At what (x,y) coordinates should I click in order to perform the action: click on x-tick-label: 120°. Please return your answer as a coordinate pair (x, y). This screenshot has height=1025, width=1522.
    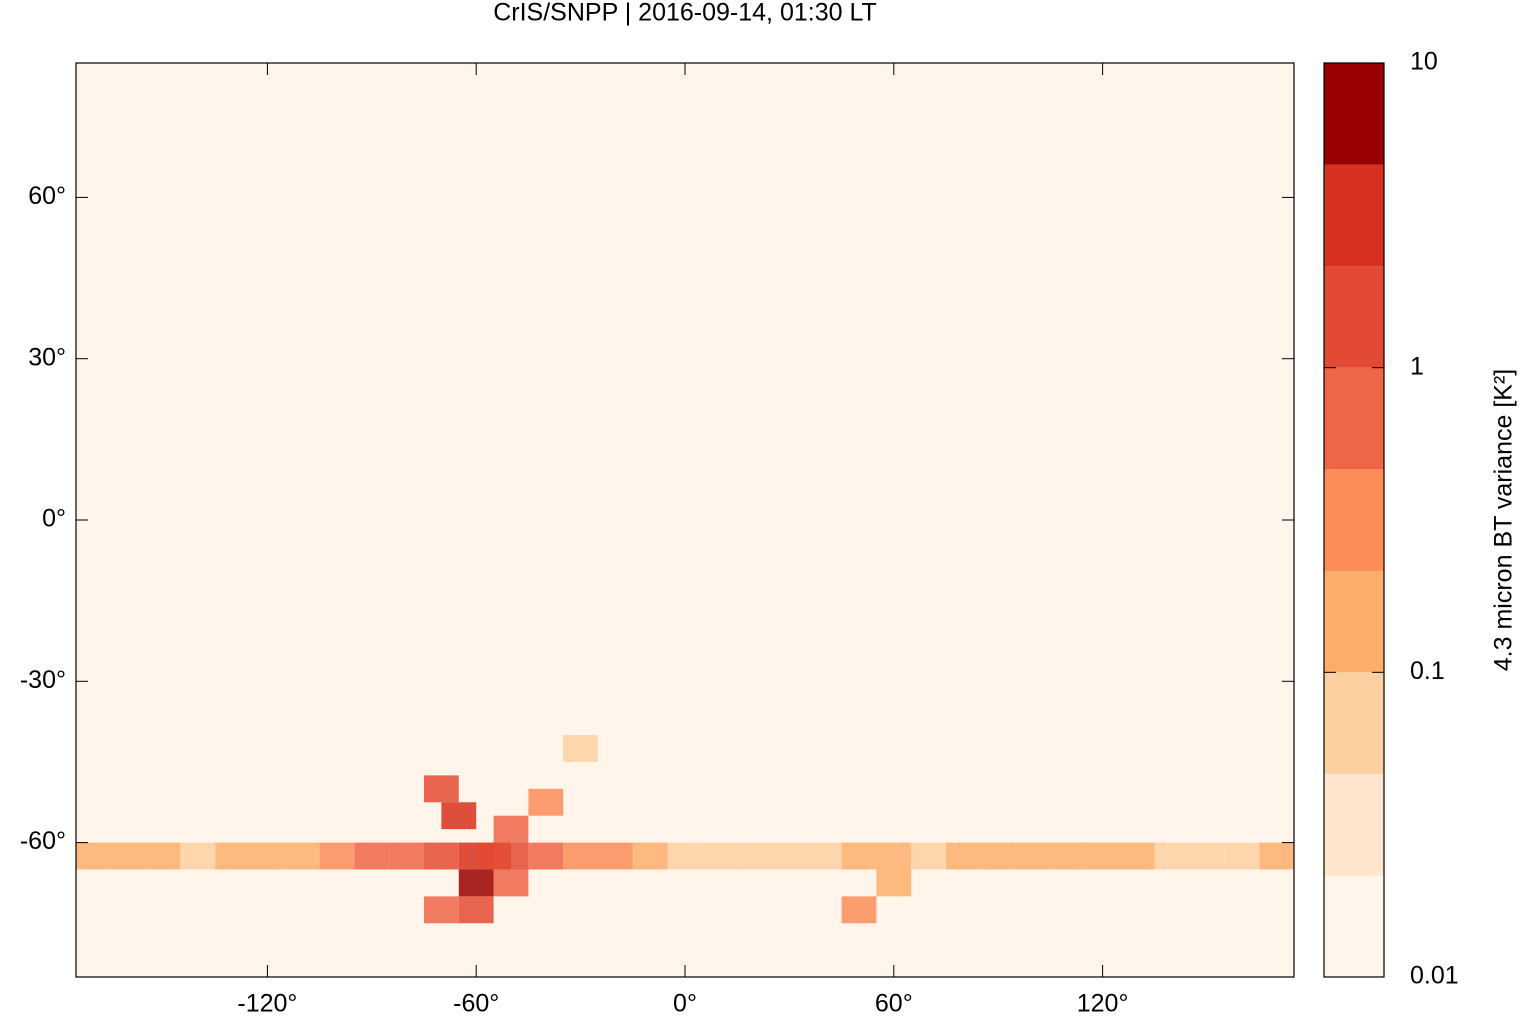
    Looking at the image, I should click on (1103, 1004).